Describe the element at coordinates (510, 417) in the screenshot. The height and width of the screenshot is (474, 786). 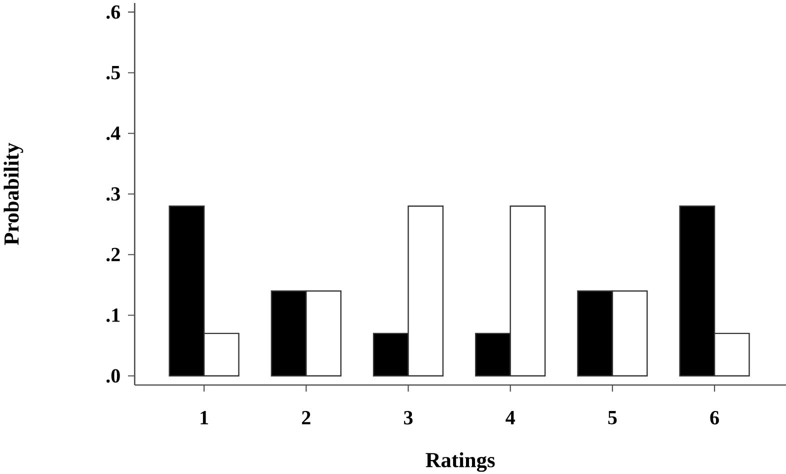
I see `x-tick-label: 4` at that location.